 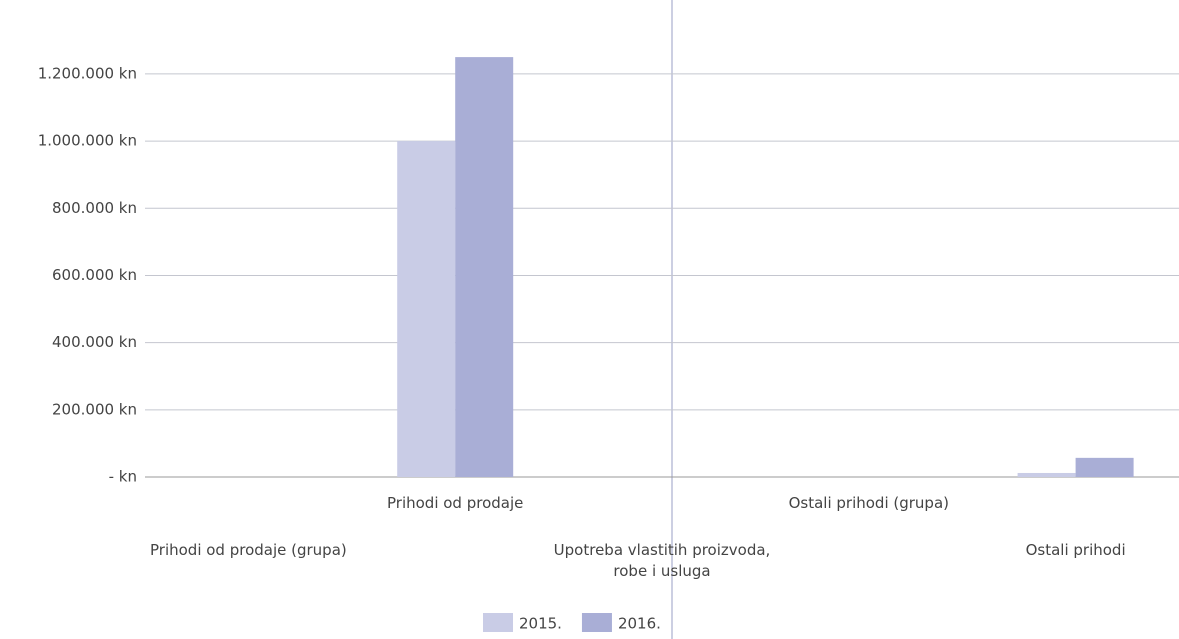 What do you see at coordinates (868, 503) in the screenshot?
I see `x-tick-label: Ostali prihodi (grupa)` at bounding box center [868, 503].